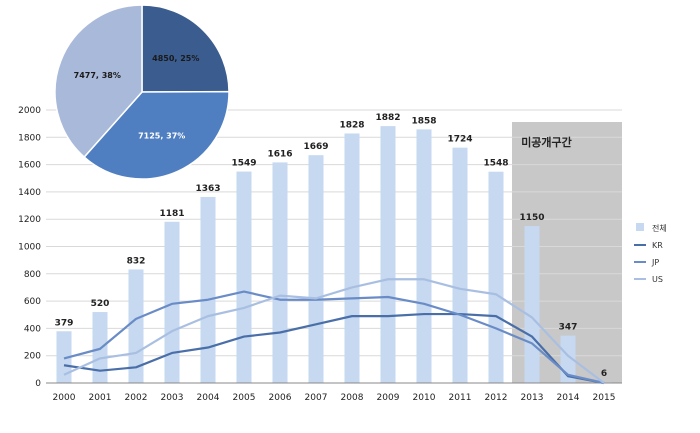 This screenshot has height=433, width=700. I want to click on pie-slice-label: 7477, 38%, so click(97, 75).